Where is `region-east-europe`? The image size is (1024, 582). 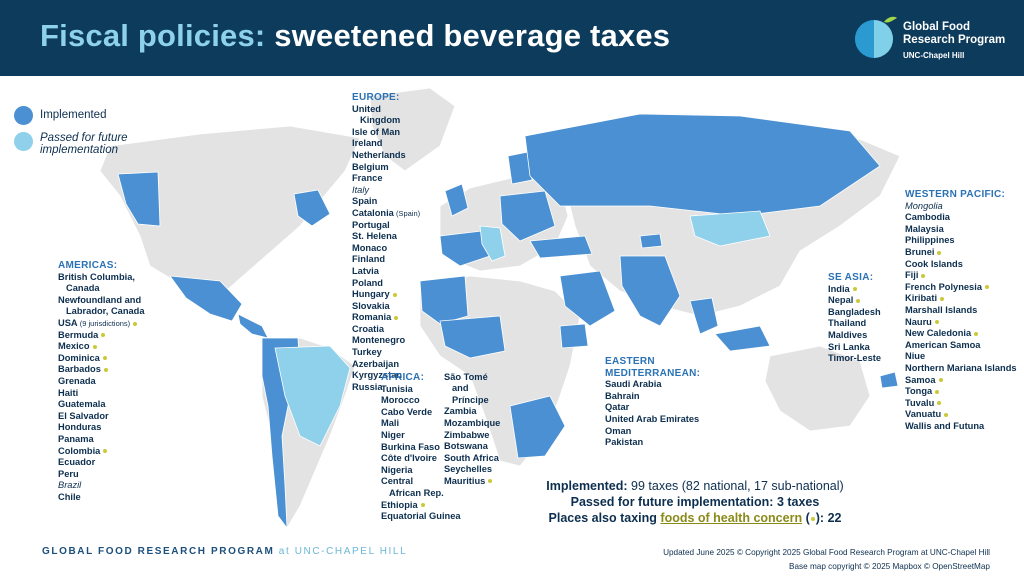
region-east-europe is located at coordinates (527, 216).